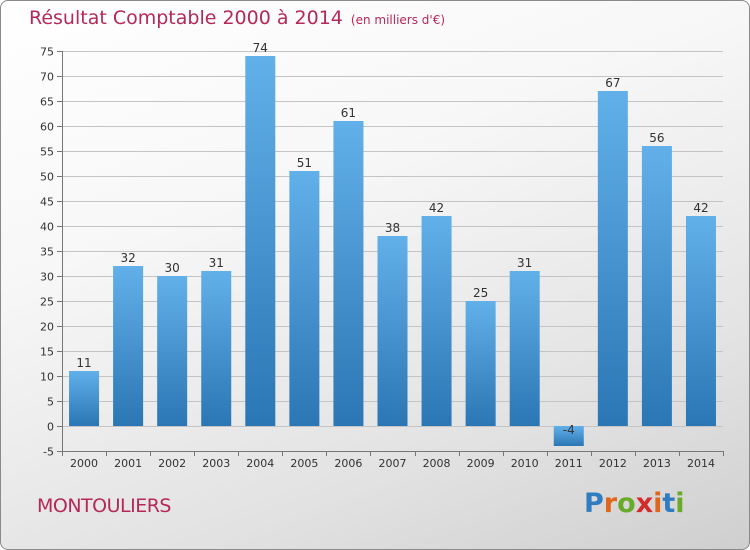  I want to click on data-label-2006: 61, so click(348, 113).